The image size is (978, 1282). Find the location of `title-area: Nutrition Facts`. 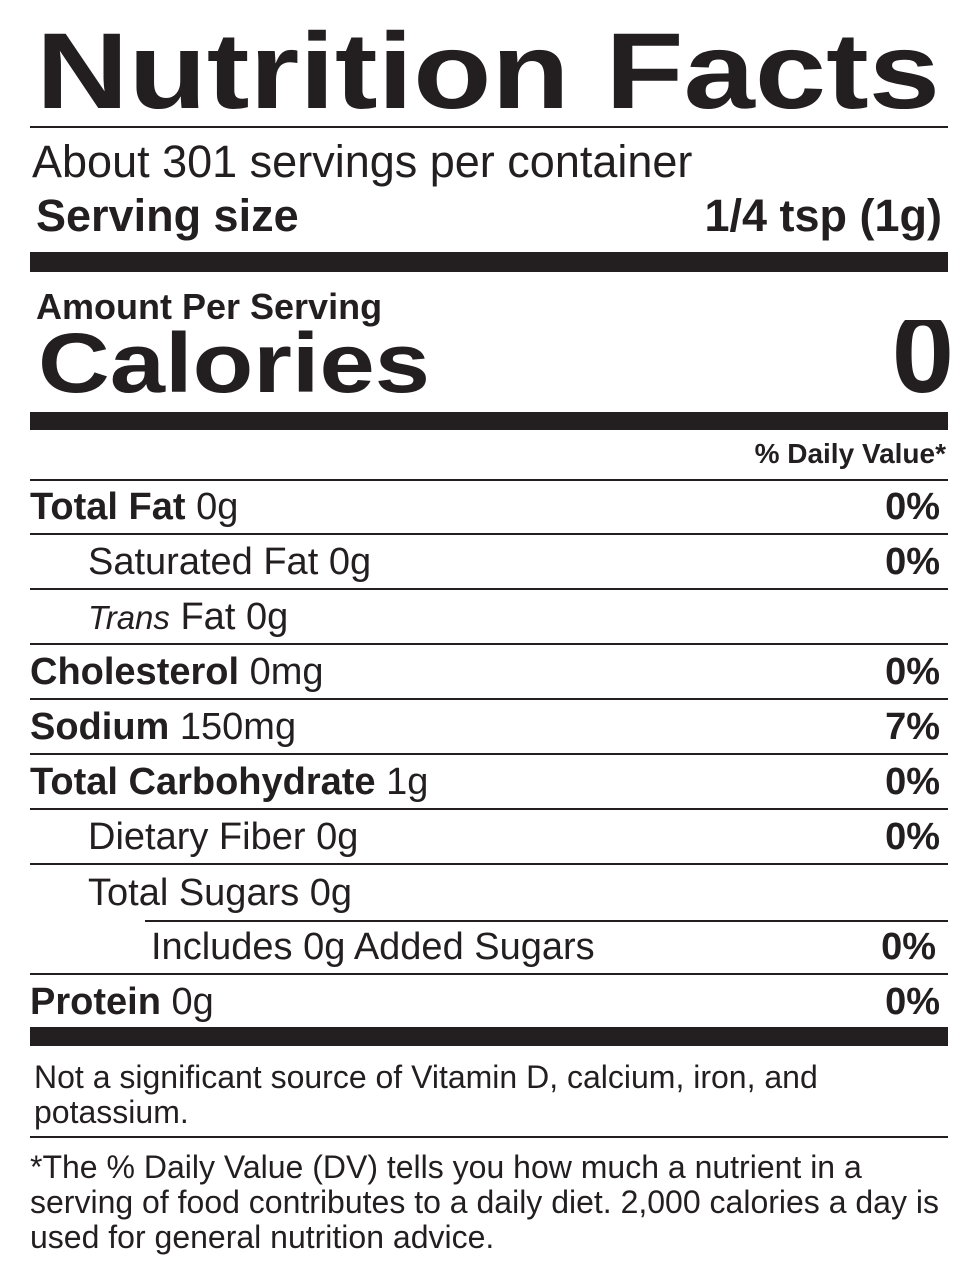

title-area: Nutrition Facts is located at coordinates (488, 70).